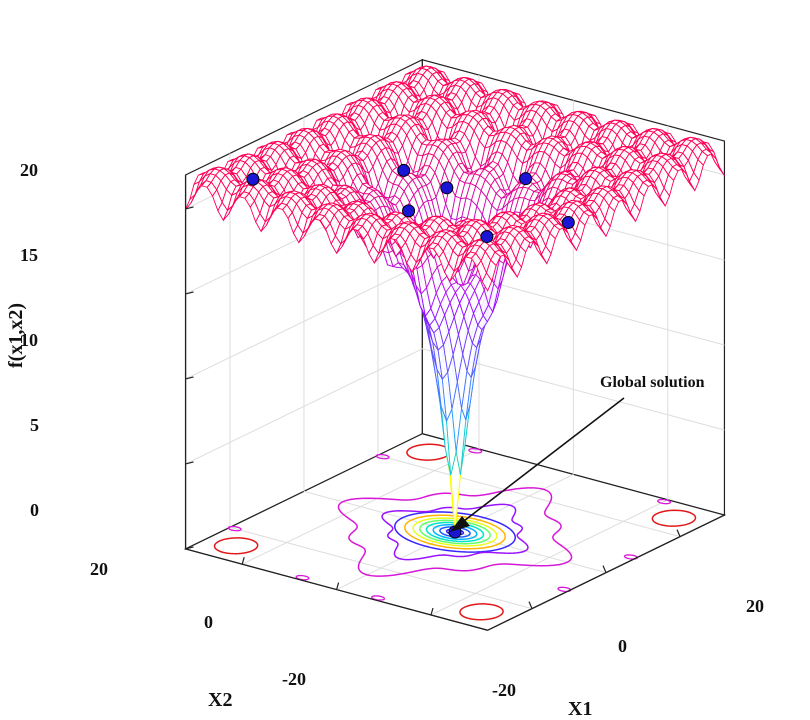  Describe the element at coordinates (487, 282) in the screenshot. I see `surface-cell` at that location.